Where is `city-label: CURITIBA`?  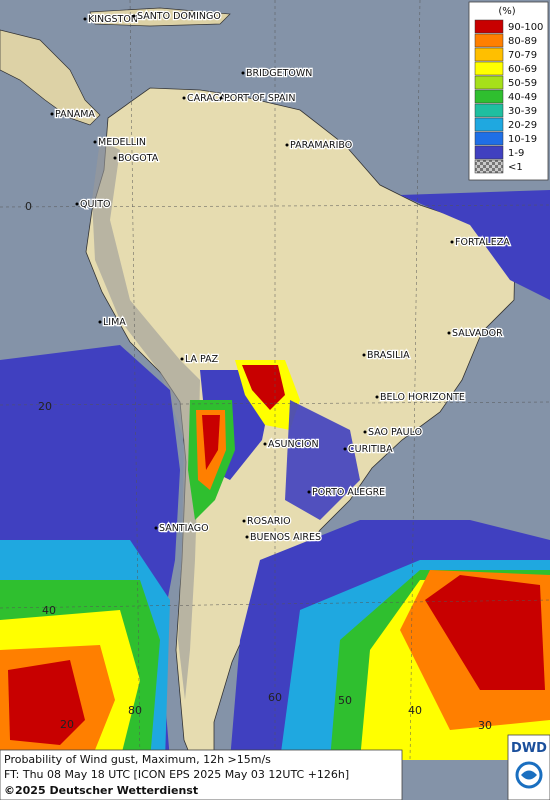
city-label: CURITIBA is located at coordinates (370, 449).